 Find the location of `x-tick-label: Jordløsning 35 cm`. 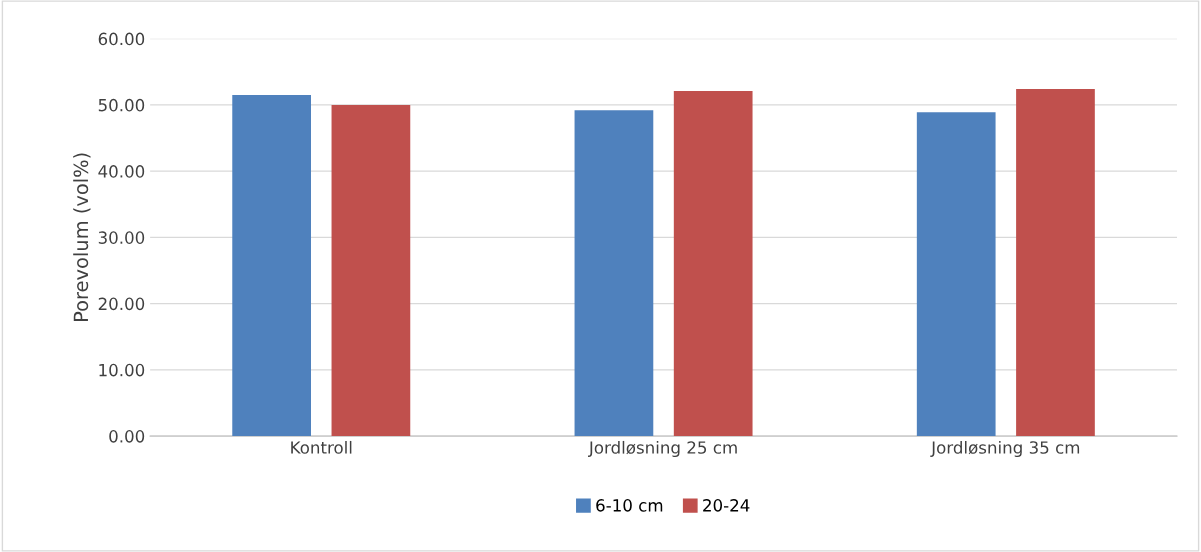

x-tick-label: Jordløsning 35 cm is located at coordinates (1005, 449).